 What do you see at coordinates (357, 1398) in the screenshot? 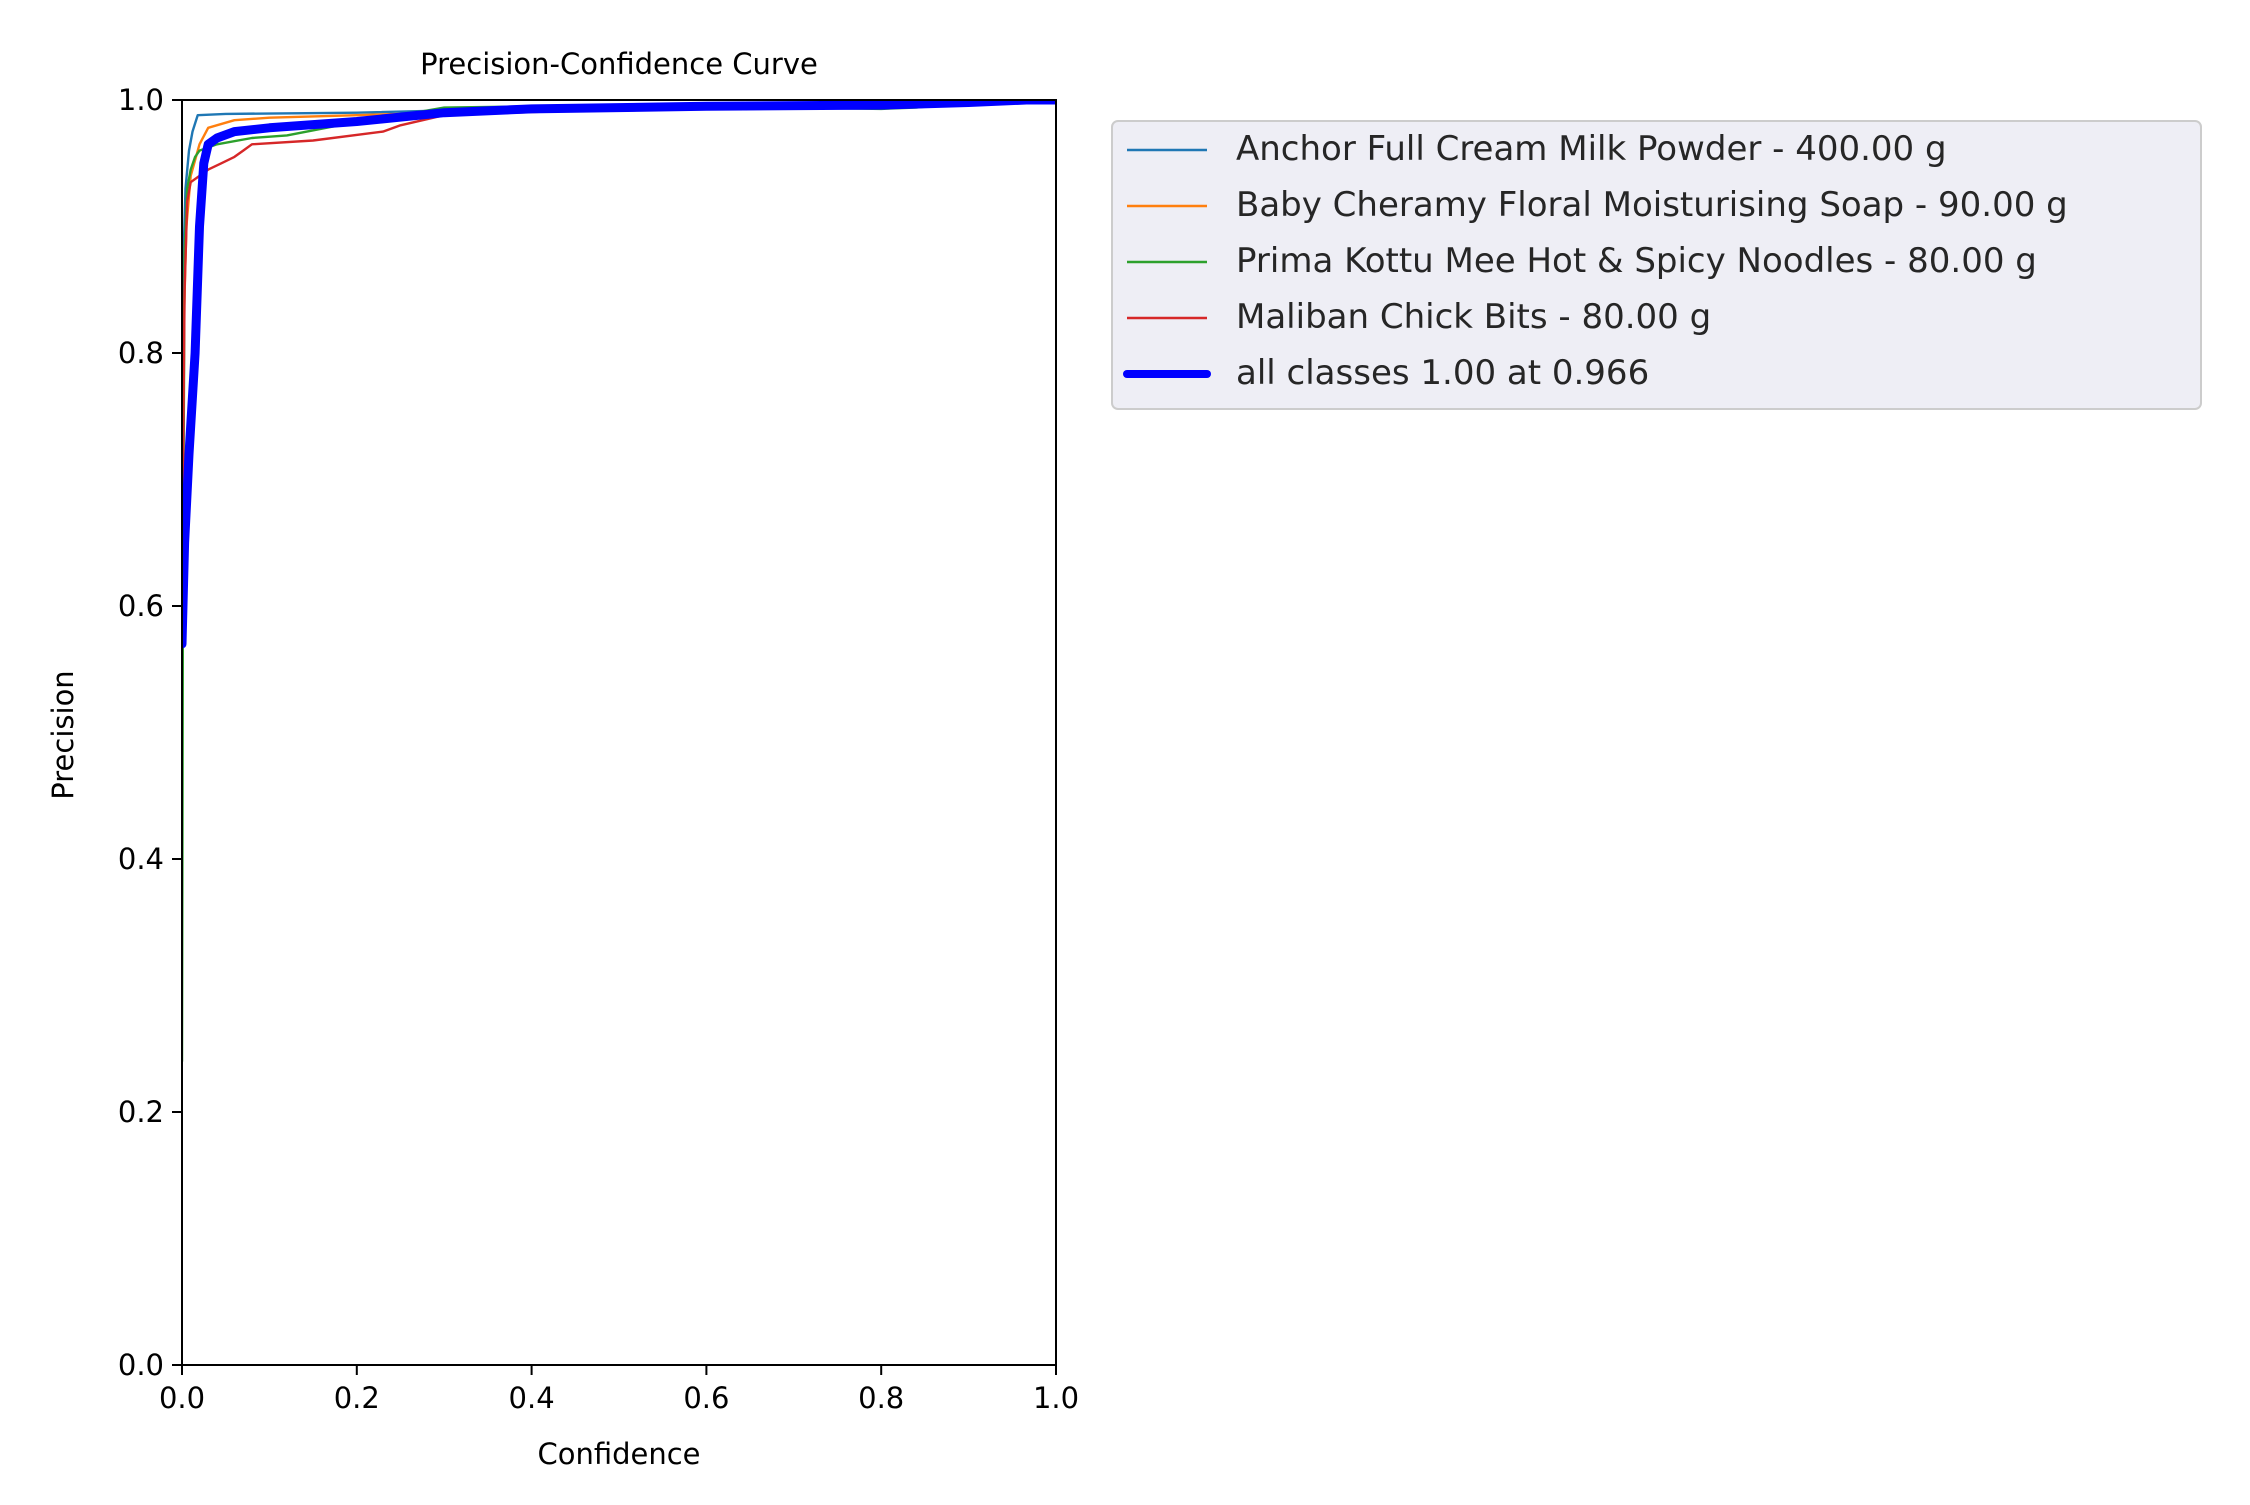
I see `x-tick-label: 0.2` at bounding box center [357, 1398].